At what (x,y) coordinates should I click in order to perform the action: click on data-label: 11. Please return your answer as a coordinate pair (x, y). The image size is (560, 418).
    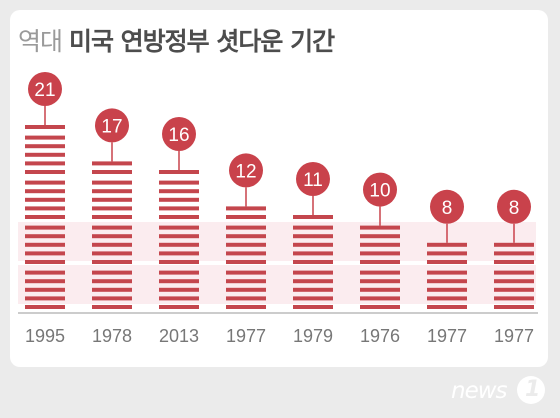
    Looking at the image, I should click on (313, 180).